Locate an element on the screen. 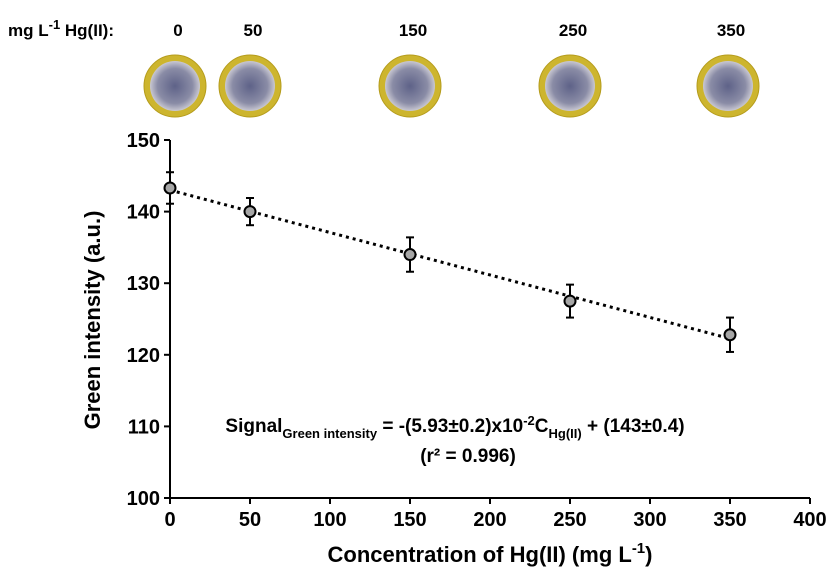 This screenshot has height=571, width=831. sample-label: 150 is located at coordinates (413, 30).